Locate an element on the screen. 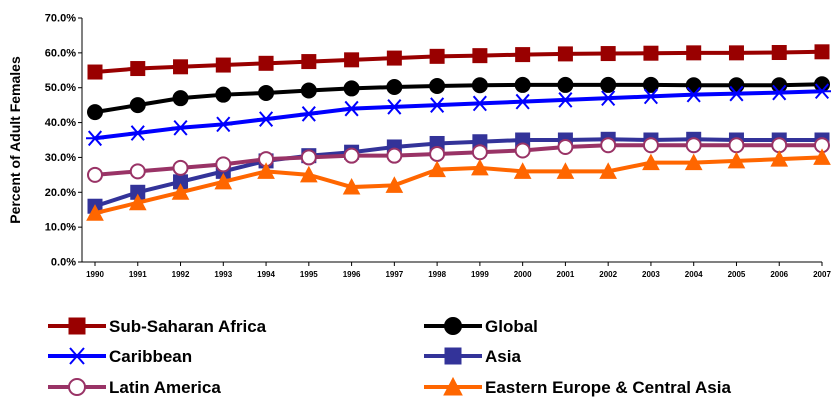 Image resolution: width=833 pixels, height=407 pixels. x-tick-label: 2003 is located at coordinates (651, 274).